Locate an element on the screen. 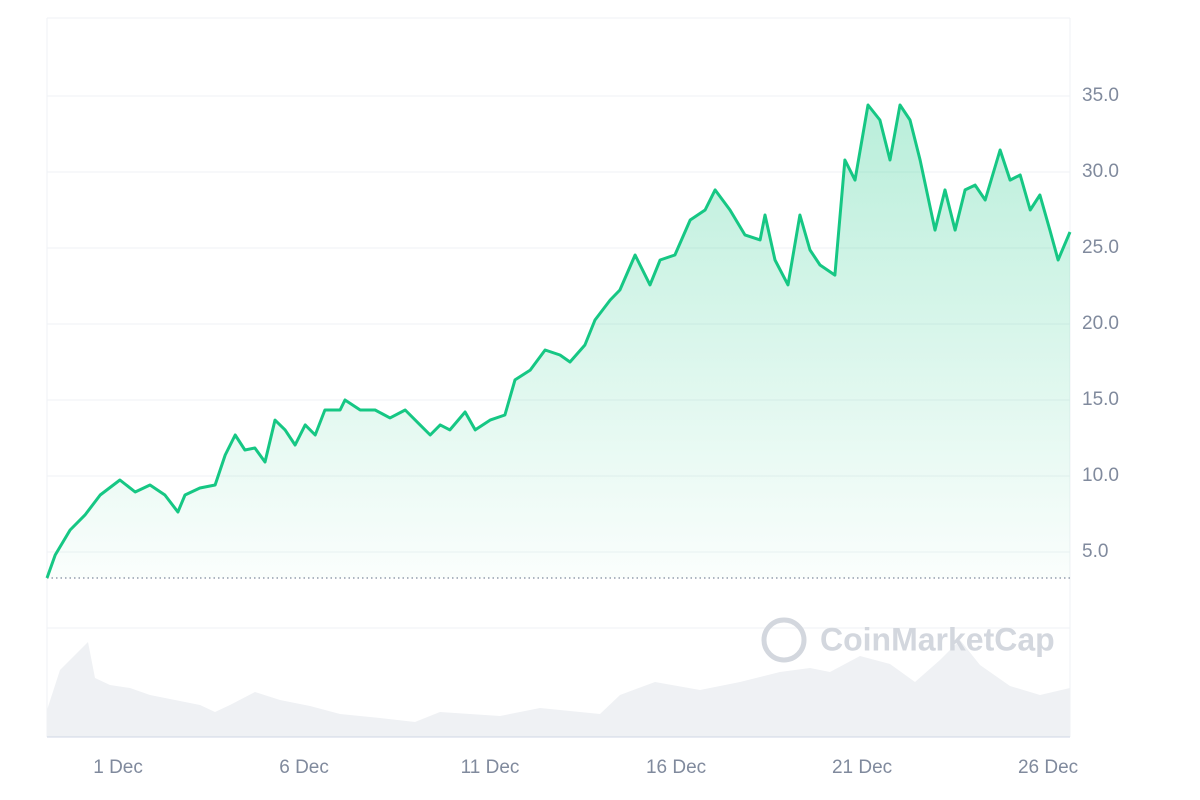 The width and height of the screenshot is (1200, 800). y-tick-label: 30.0 is located at coordinates (1100, 171).